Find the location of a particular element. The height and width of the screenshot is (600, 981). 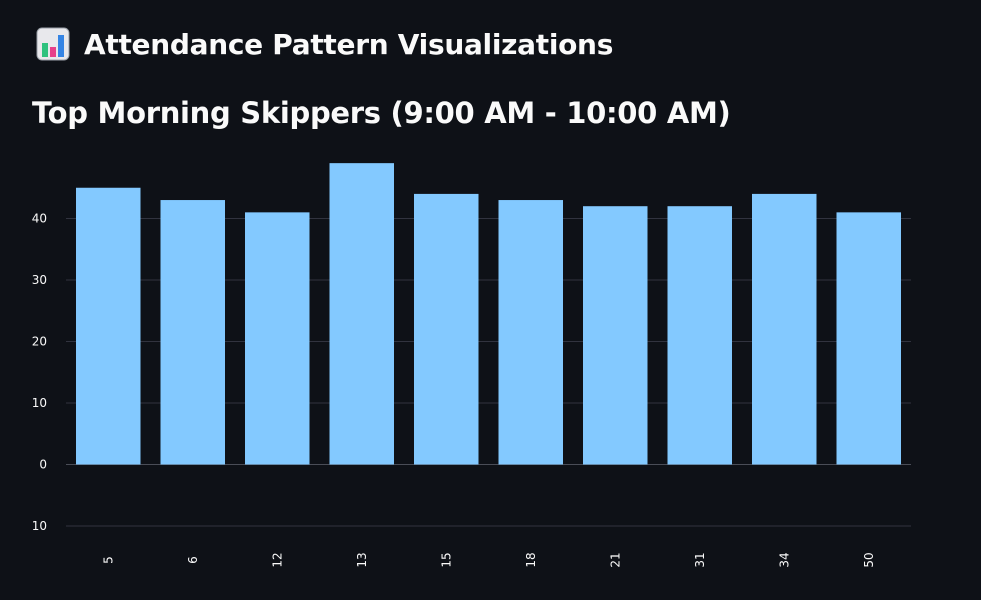

app-header: Attendance Pattern Visualizations is located at coordinates (324, 44).